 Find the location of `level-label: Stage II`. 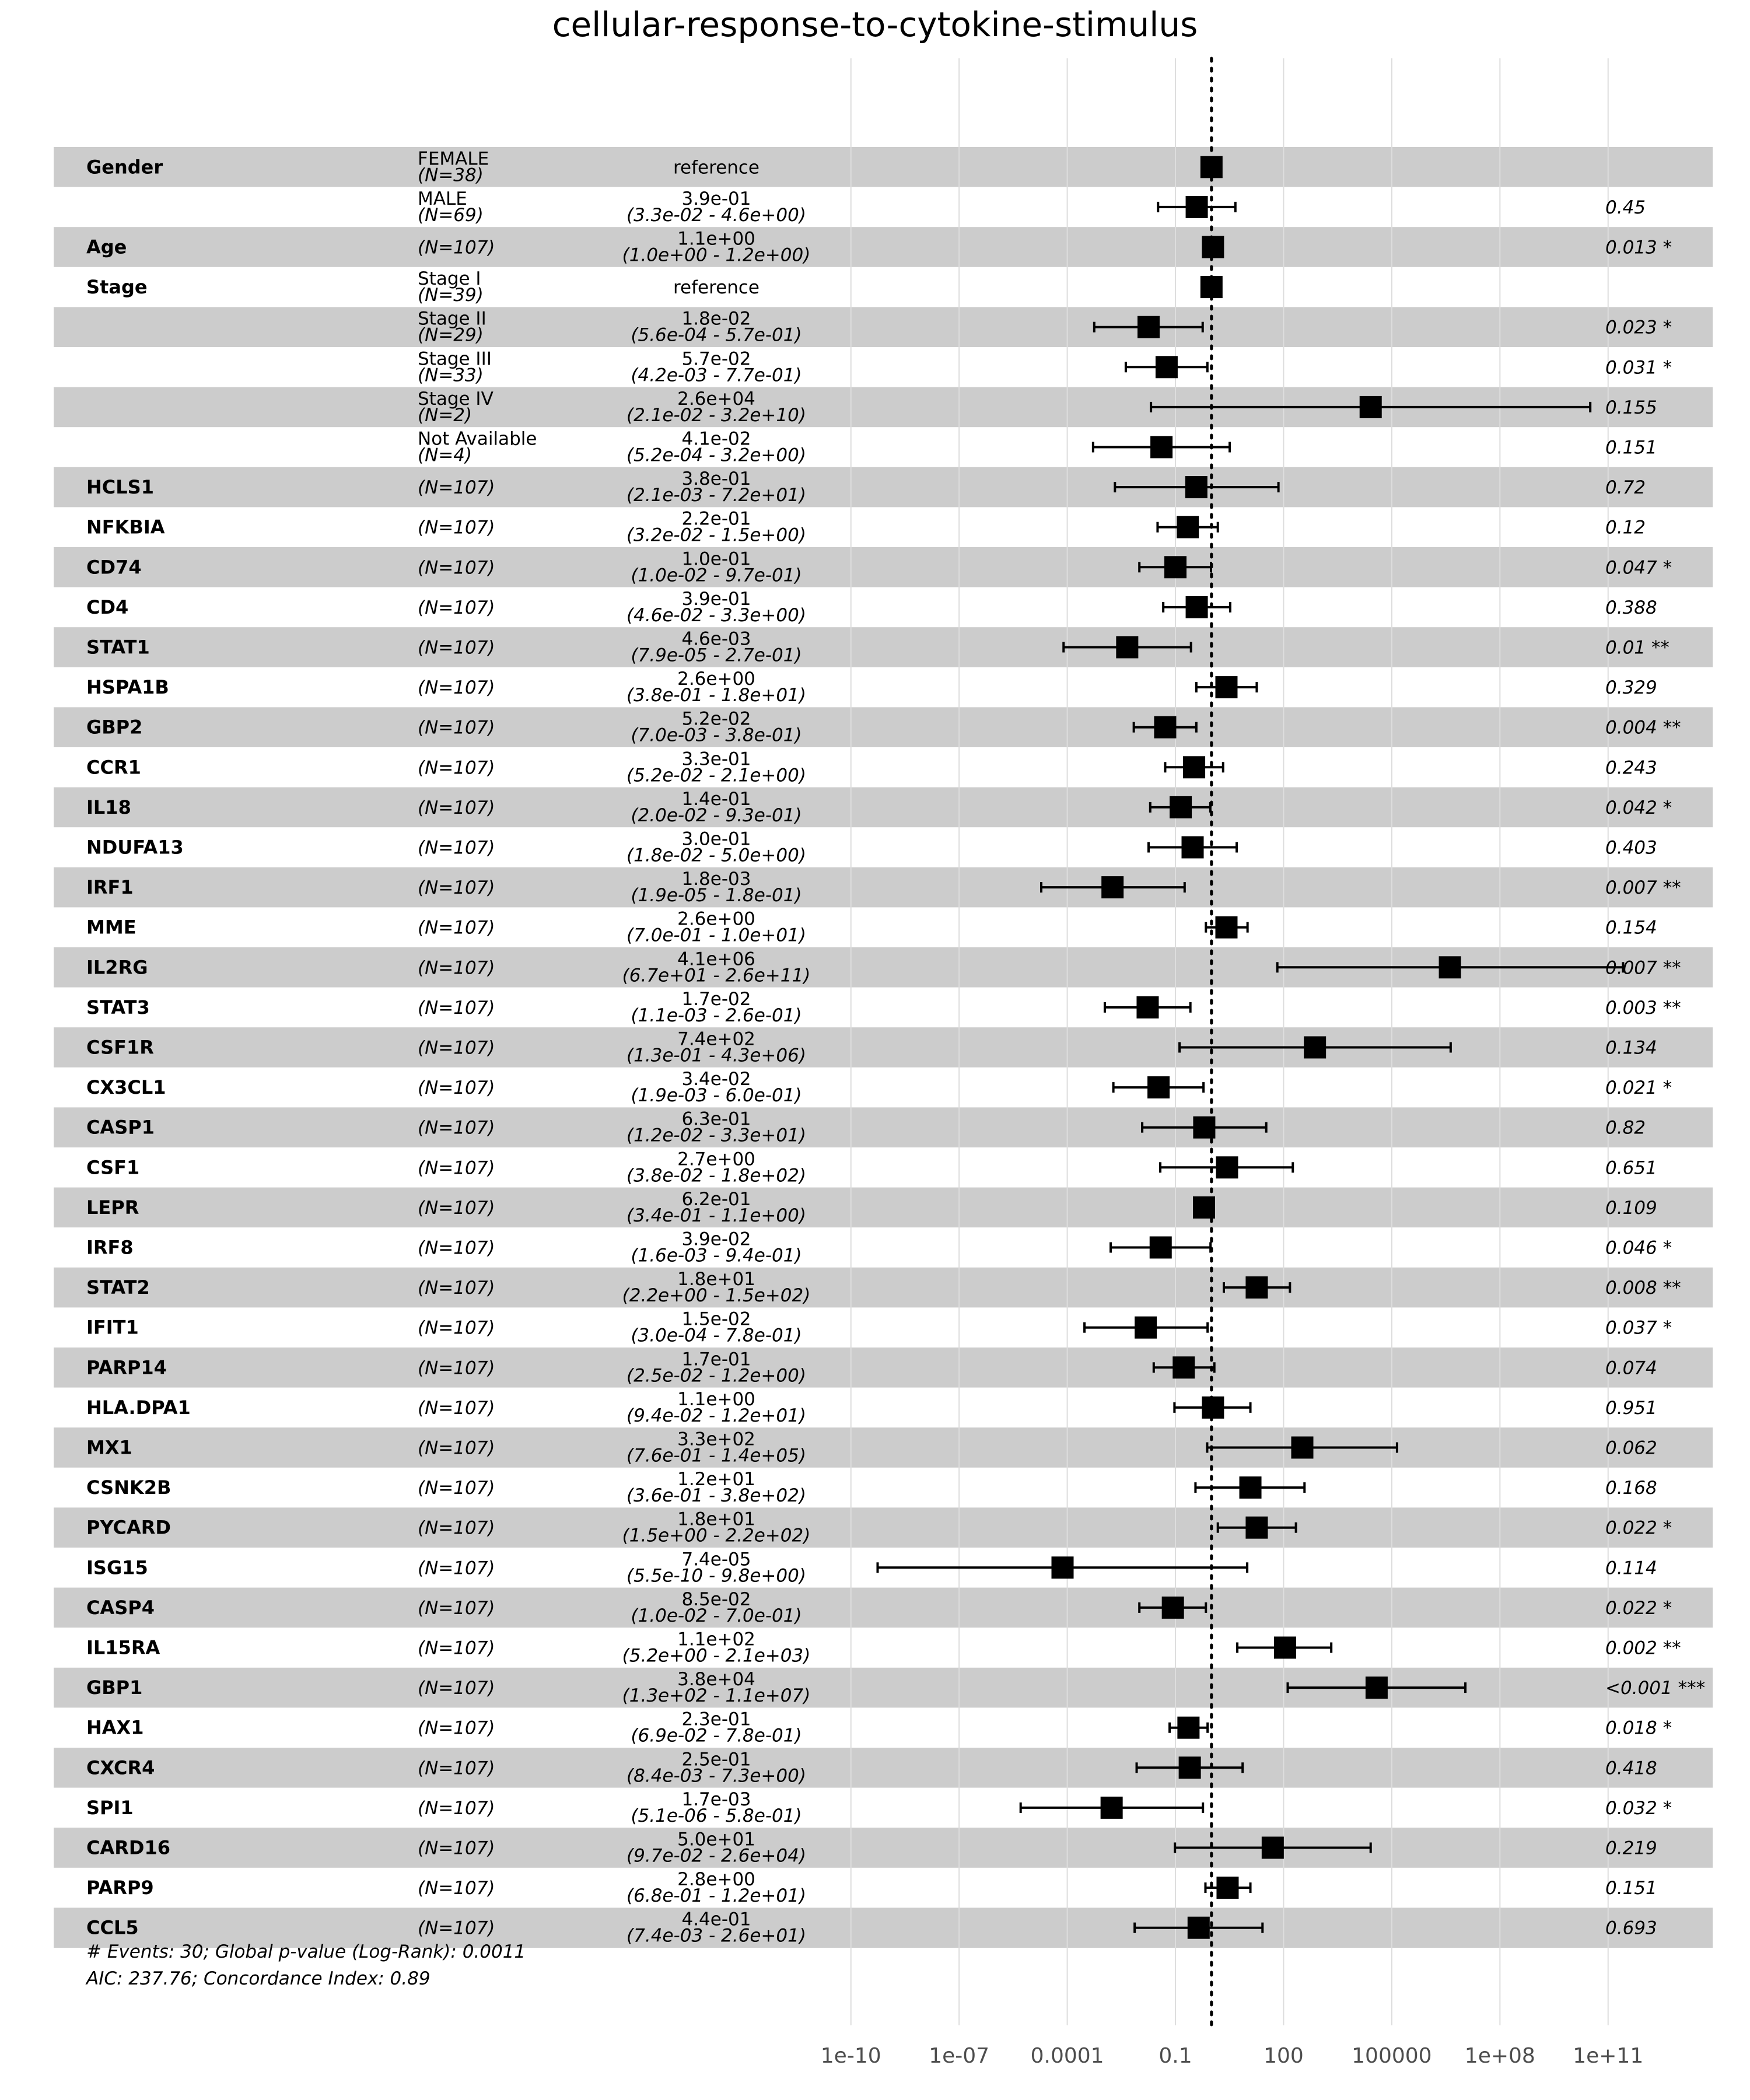

level-label: Stage II is located at coordinates (452, 319).